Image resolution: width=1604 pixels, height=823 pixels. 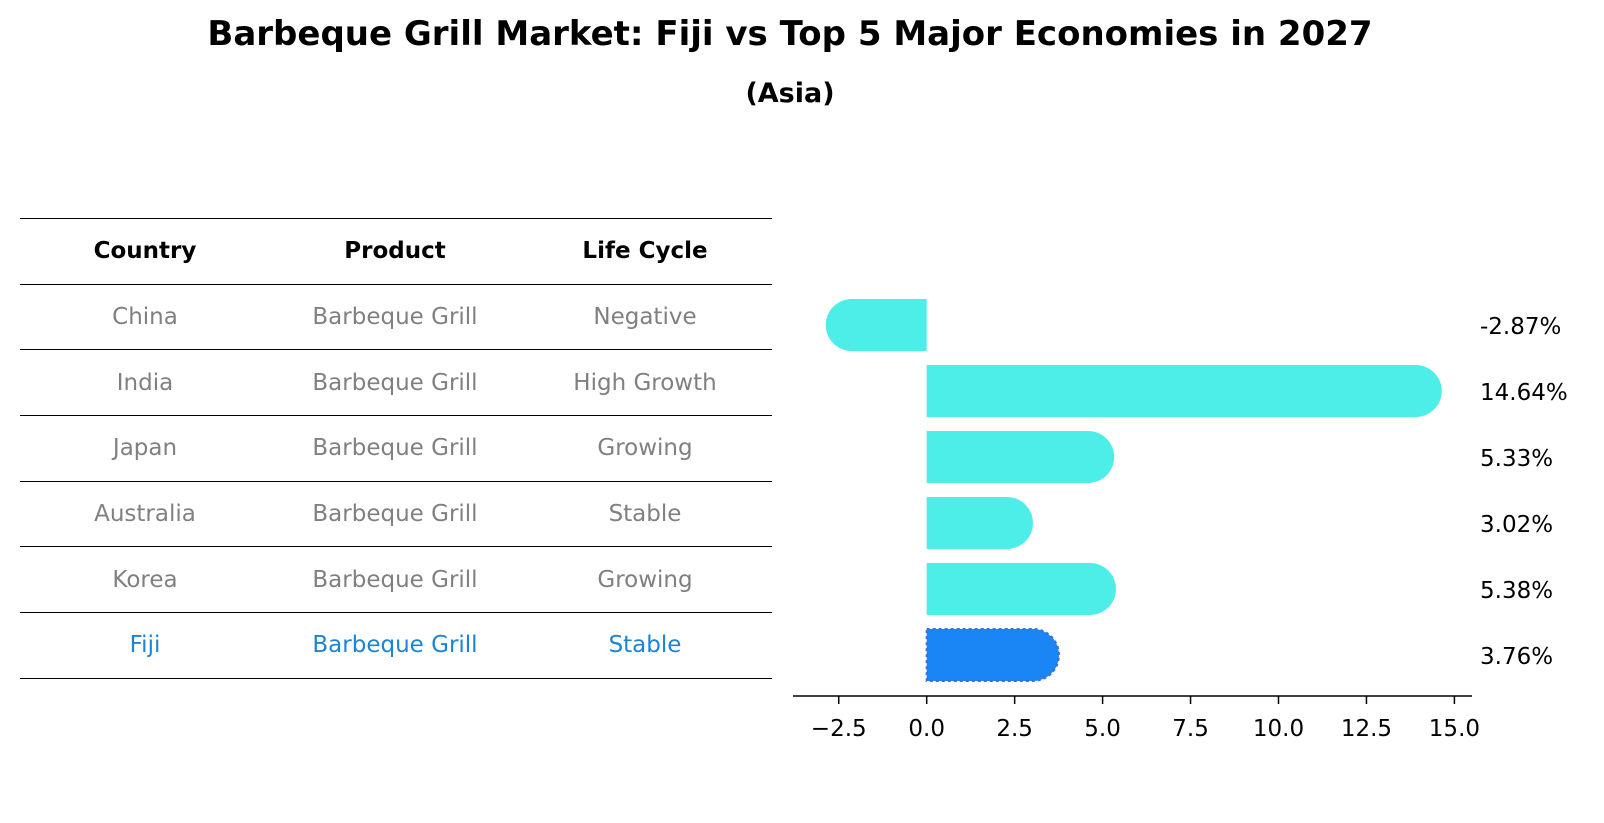 I want to click on x-tick-label: 5.0, so click(x=1102, y=729).